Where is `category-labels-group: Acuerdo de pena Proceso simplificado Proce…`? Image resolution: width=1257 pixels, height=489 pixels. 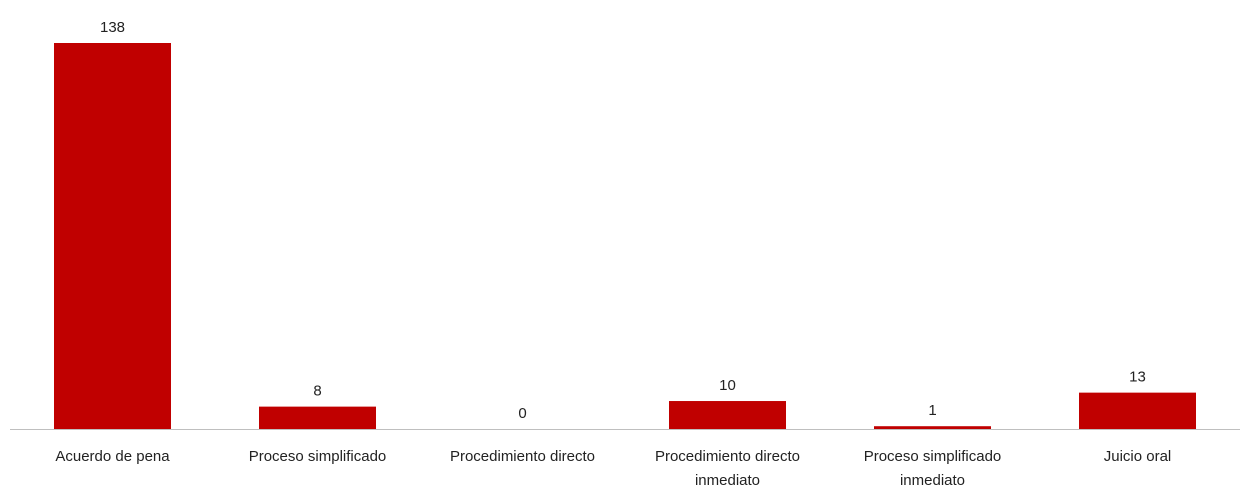
category-labels-group: Acuerdo de pena Proceso simplificado Proce… is located at coordinates (613, 468).